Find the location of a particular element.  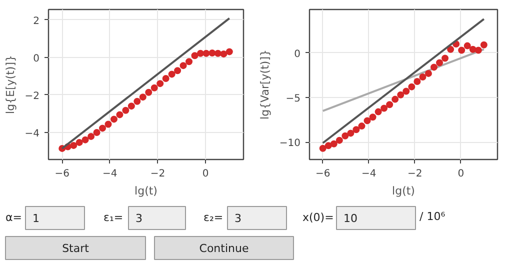

text: x(0)= is located at coordinates (318, 217).